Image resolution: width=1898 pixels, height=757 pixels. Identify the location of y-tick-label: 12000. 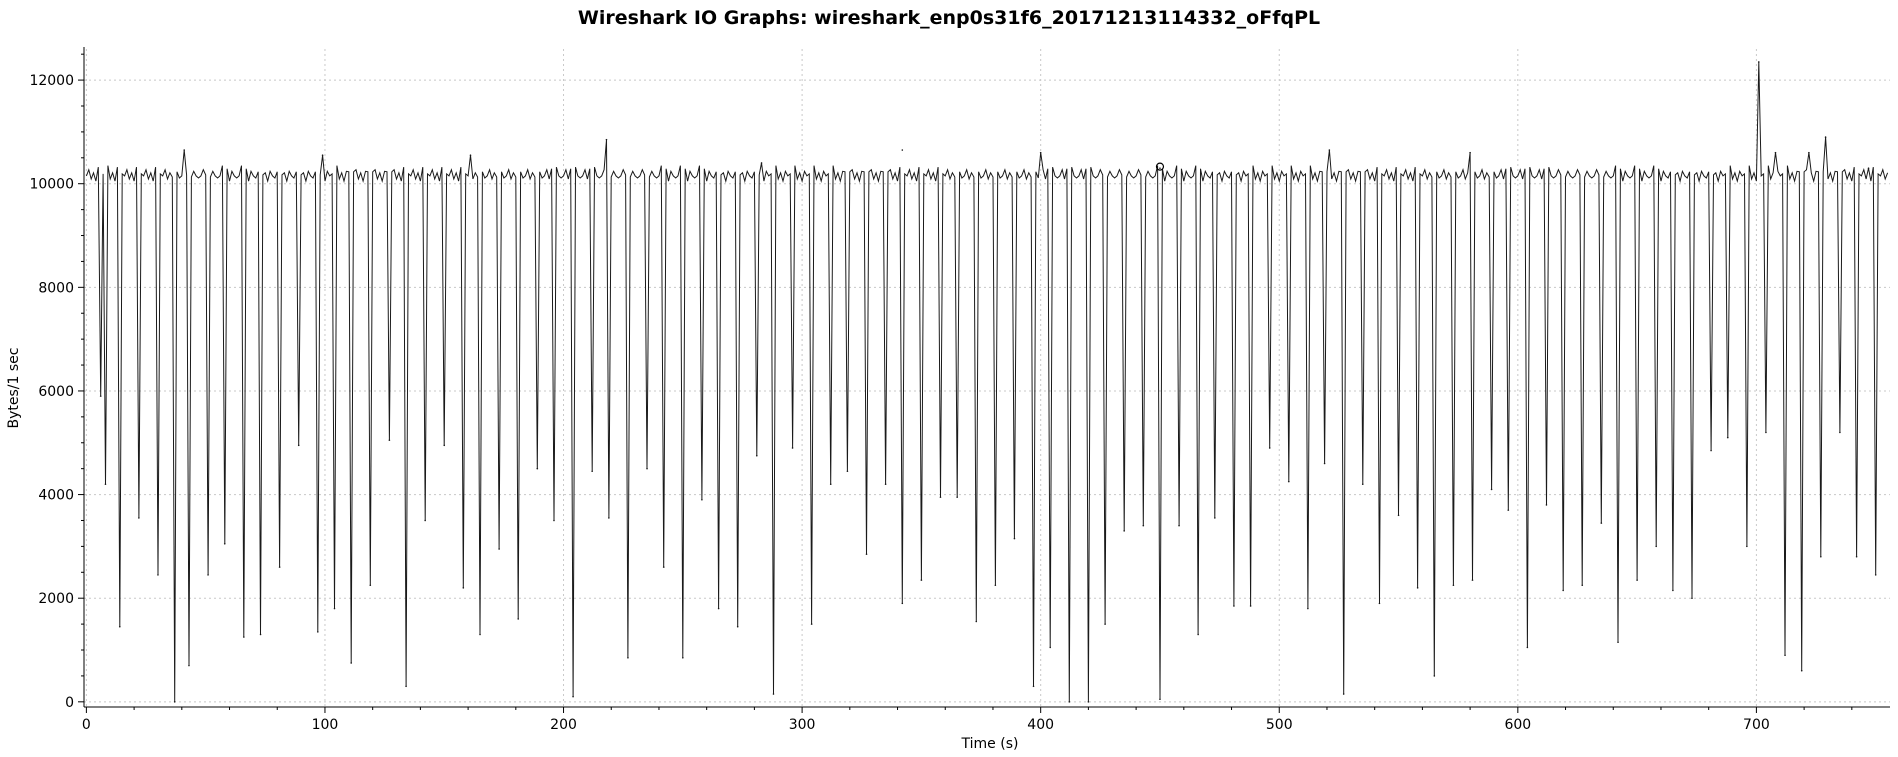
(51, 81).